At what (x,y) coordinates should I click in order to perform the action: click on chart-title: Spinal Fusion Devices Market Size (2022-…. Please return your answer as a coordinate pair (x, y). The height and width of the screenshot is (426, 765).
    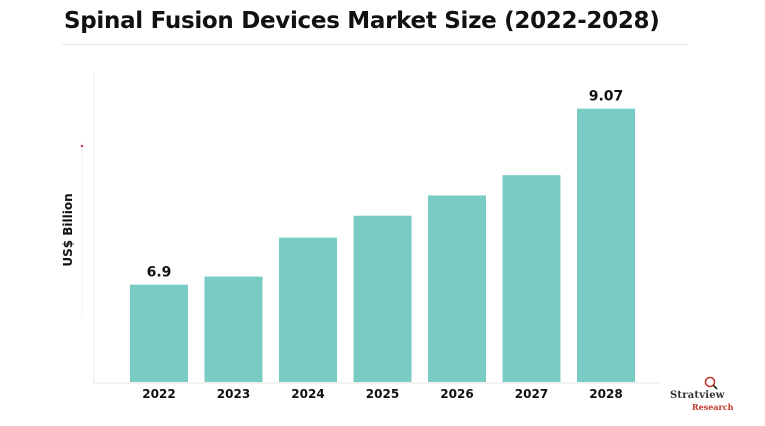
    Looking at the image, I should click on (362, 21).